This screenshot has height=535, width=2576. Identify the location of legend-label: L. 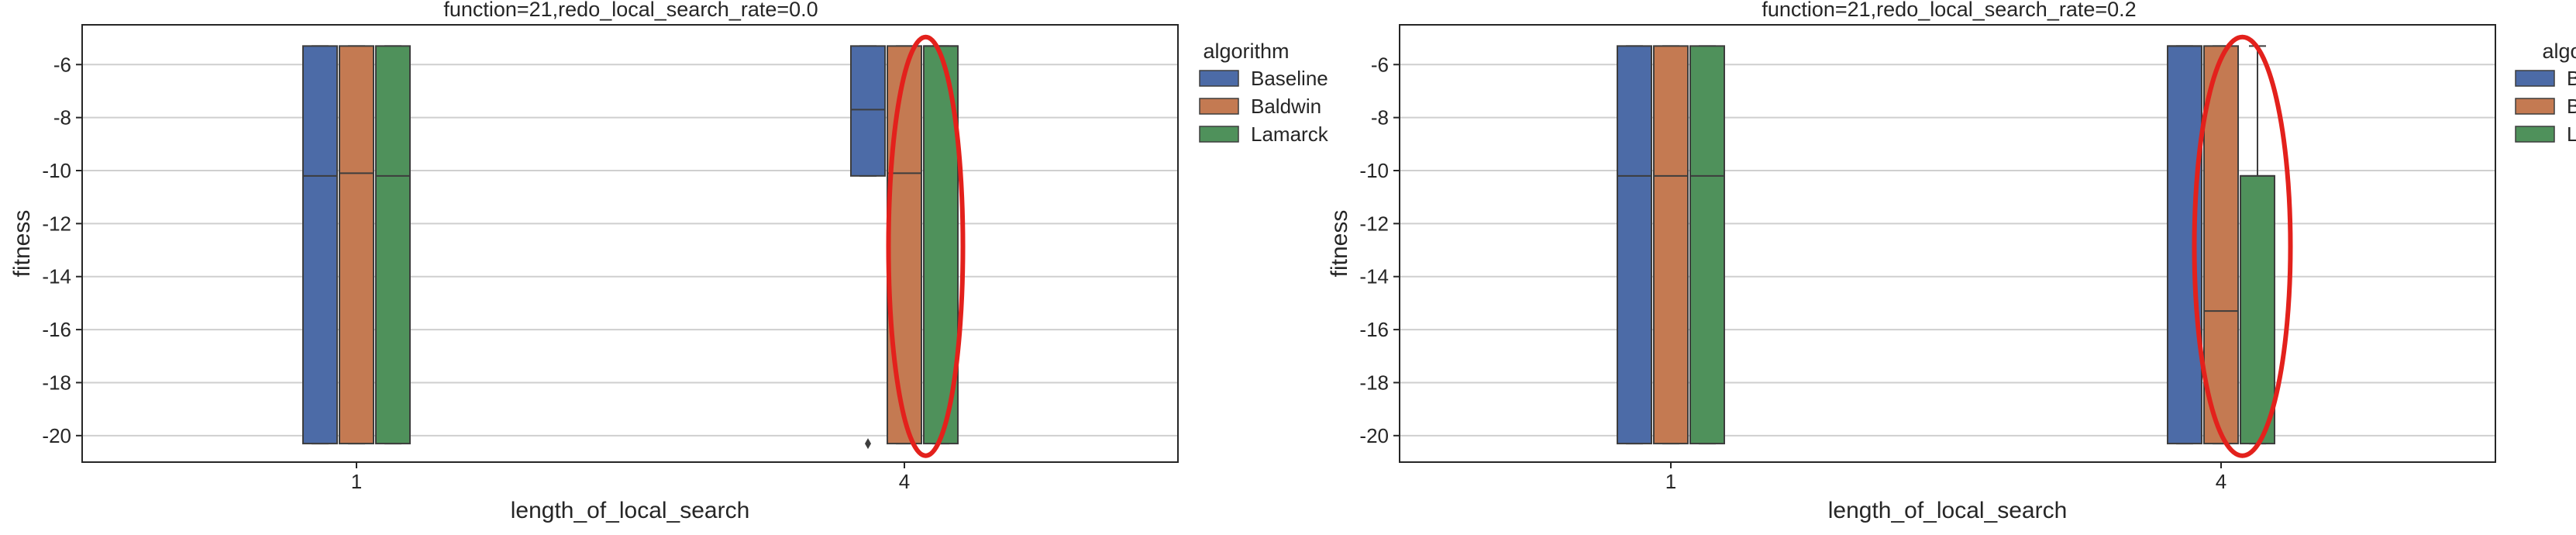
(2571, 134).